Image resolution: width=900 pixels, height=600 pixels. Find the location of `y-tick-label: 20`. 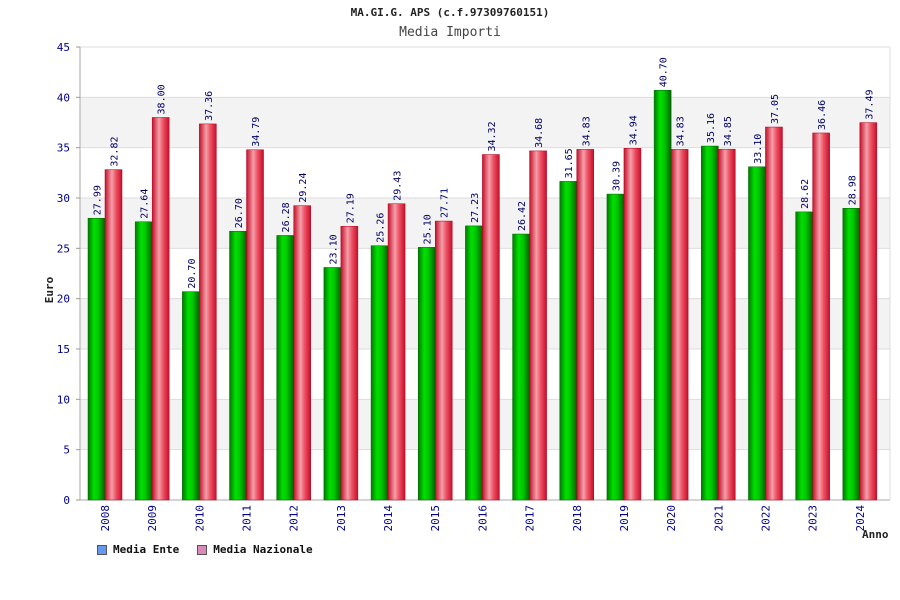

y-tick-label: 20 is located at coordinates (63, 299).